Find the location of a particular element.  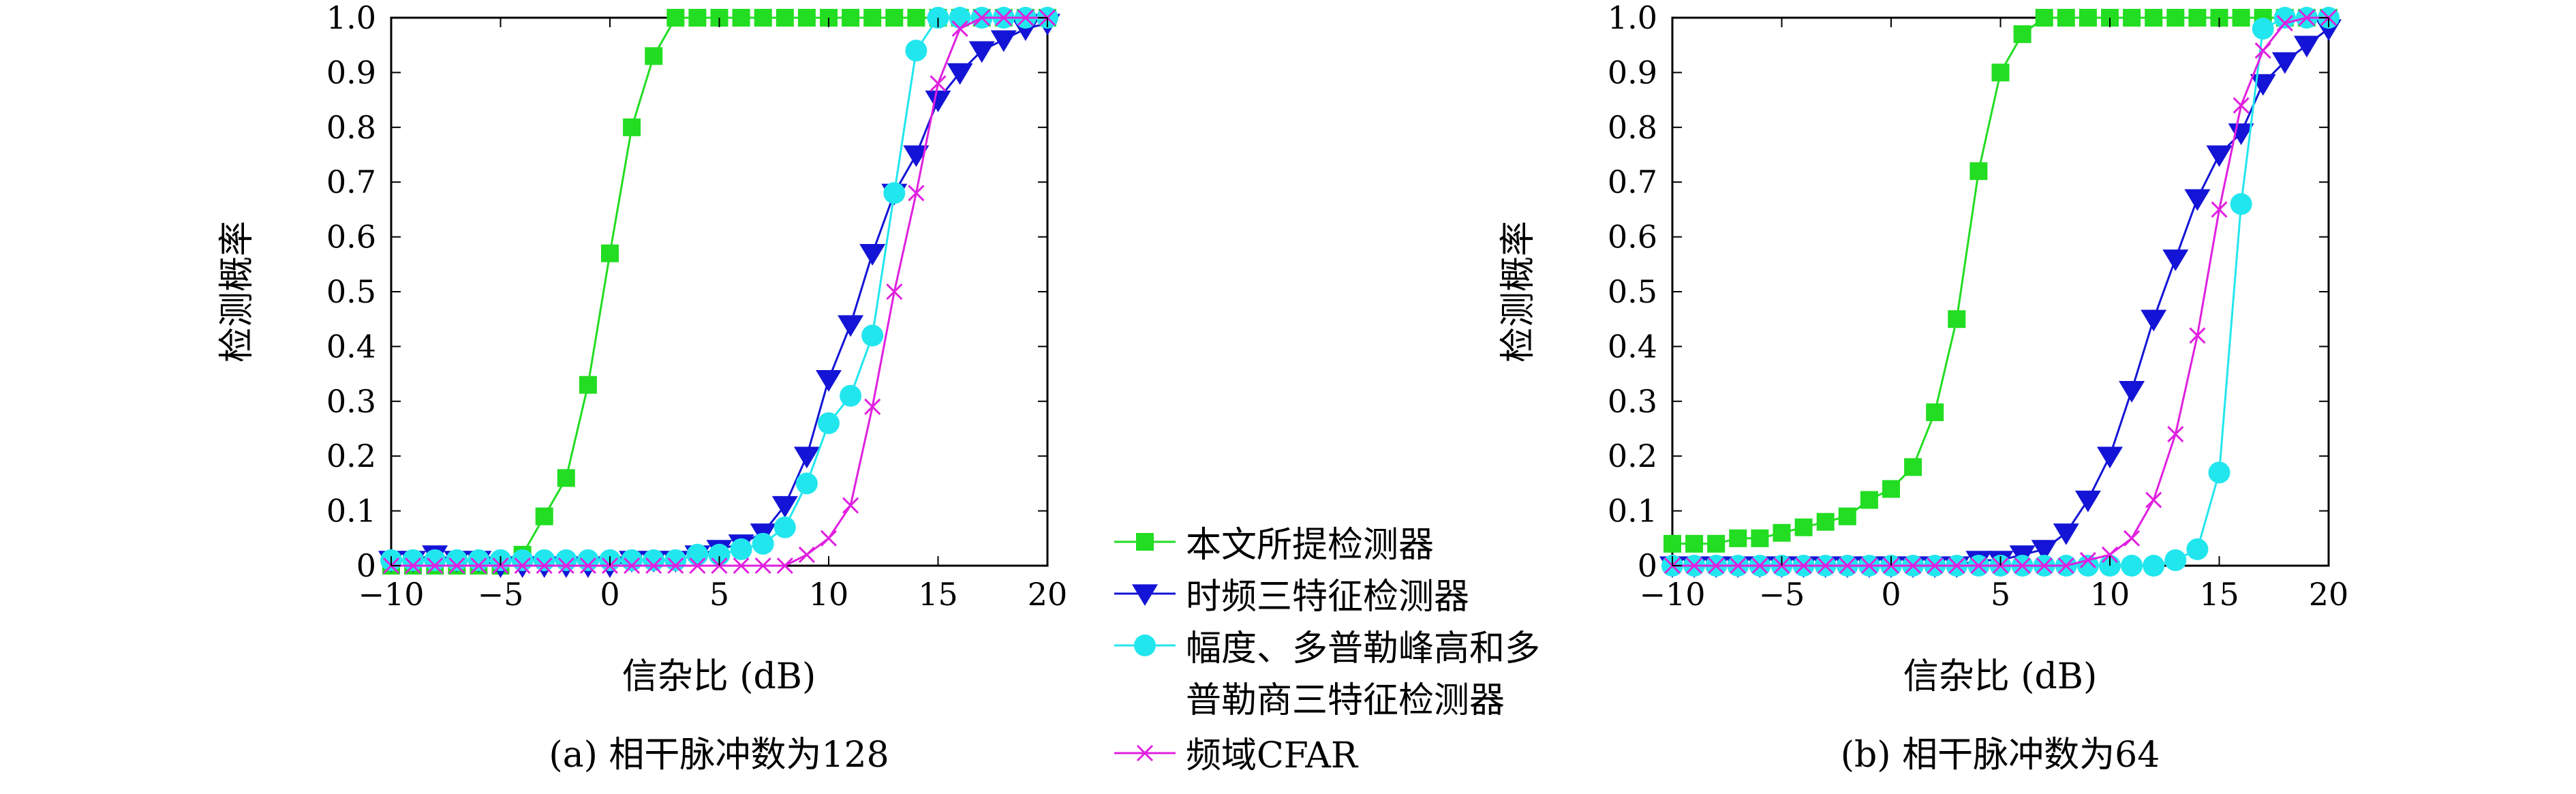

y-tick-label: 0.7 is located at coordinates (351, 182).